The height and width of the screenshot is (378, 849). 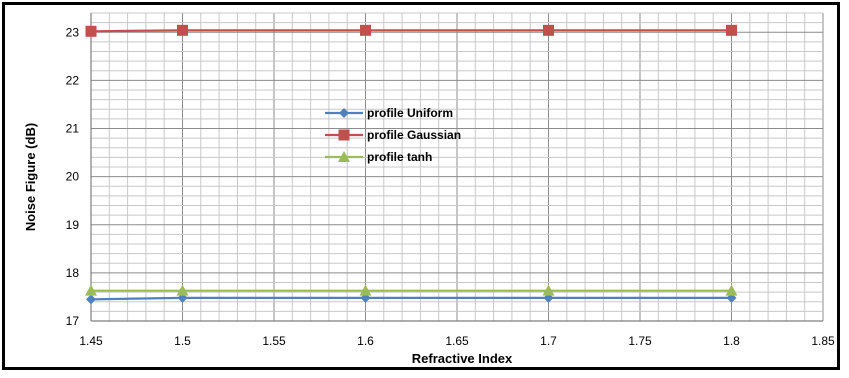 I want to click on legend-item: profile Uniform, so click(x=389, y=113).